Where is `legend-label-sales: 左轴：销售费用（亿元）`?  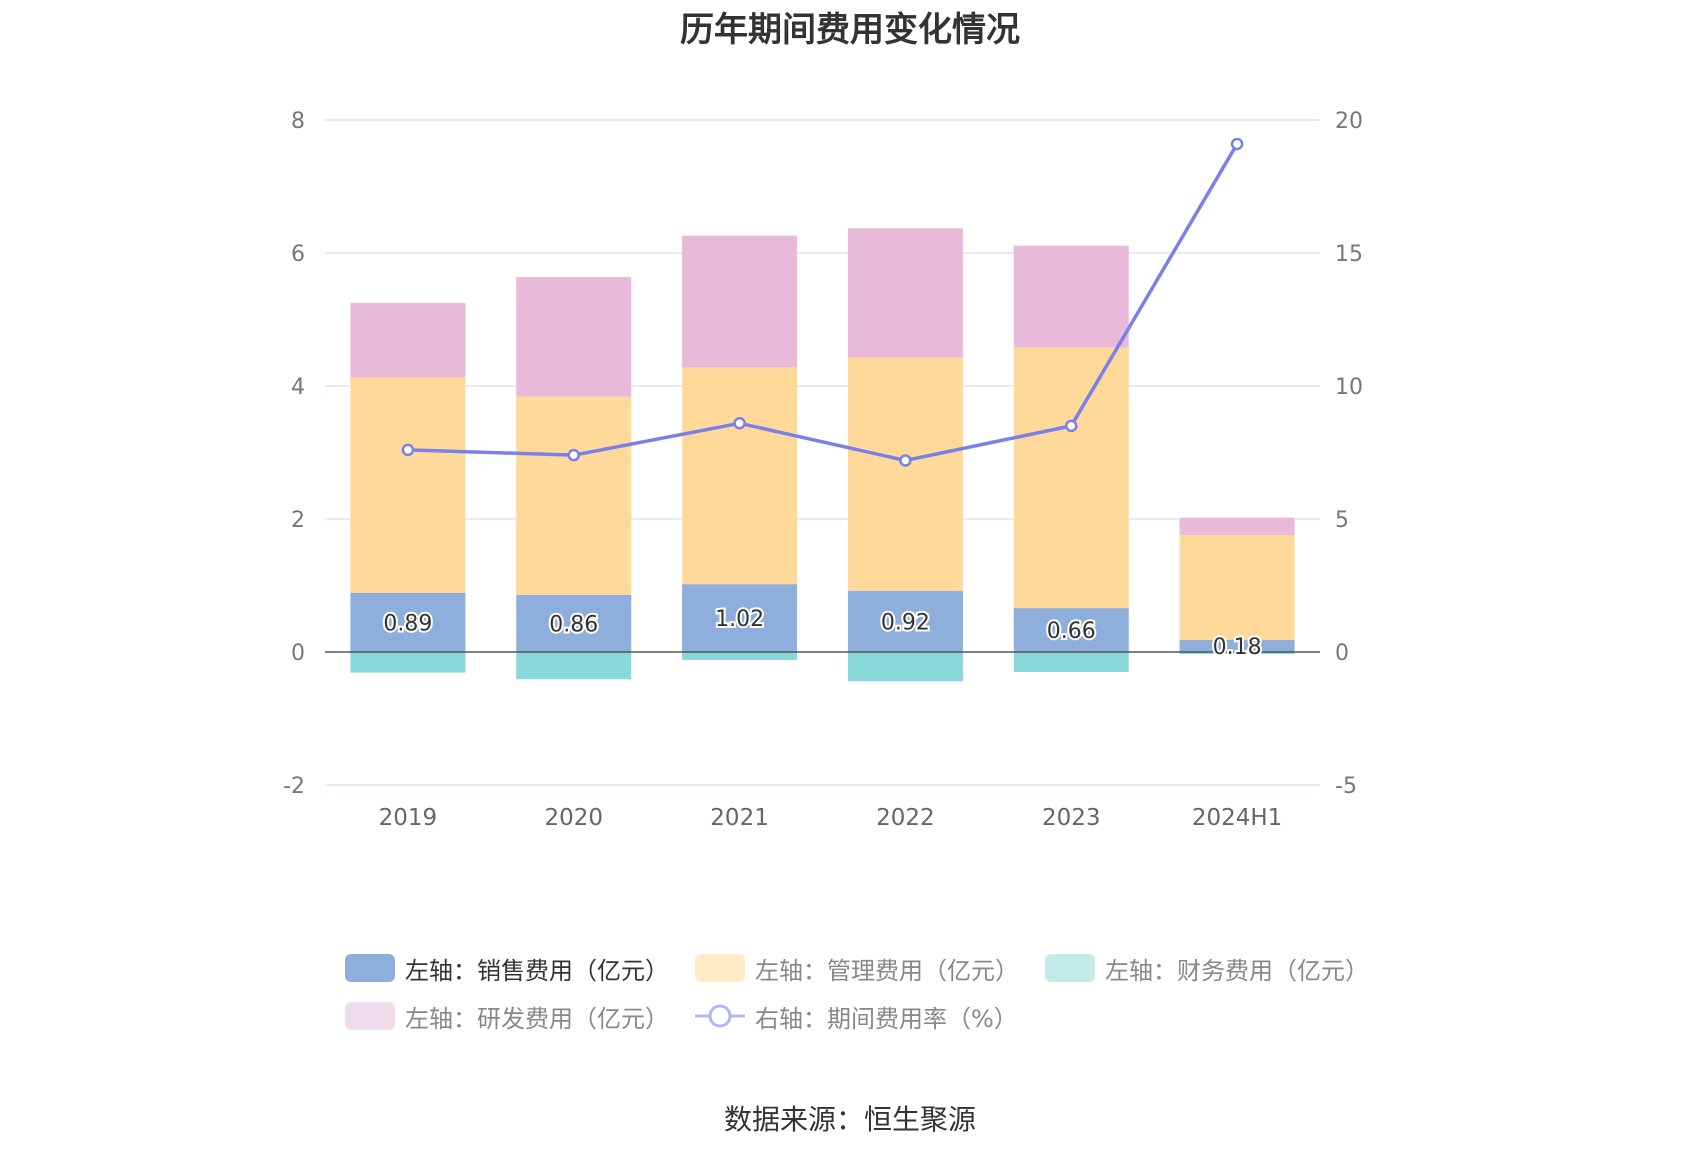
legend-label-sales: 左轴：销售费用（亿元） is located at coordinates (537, 970).